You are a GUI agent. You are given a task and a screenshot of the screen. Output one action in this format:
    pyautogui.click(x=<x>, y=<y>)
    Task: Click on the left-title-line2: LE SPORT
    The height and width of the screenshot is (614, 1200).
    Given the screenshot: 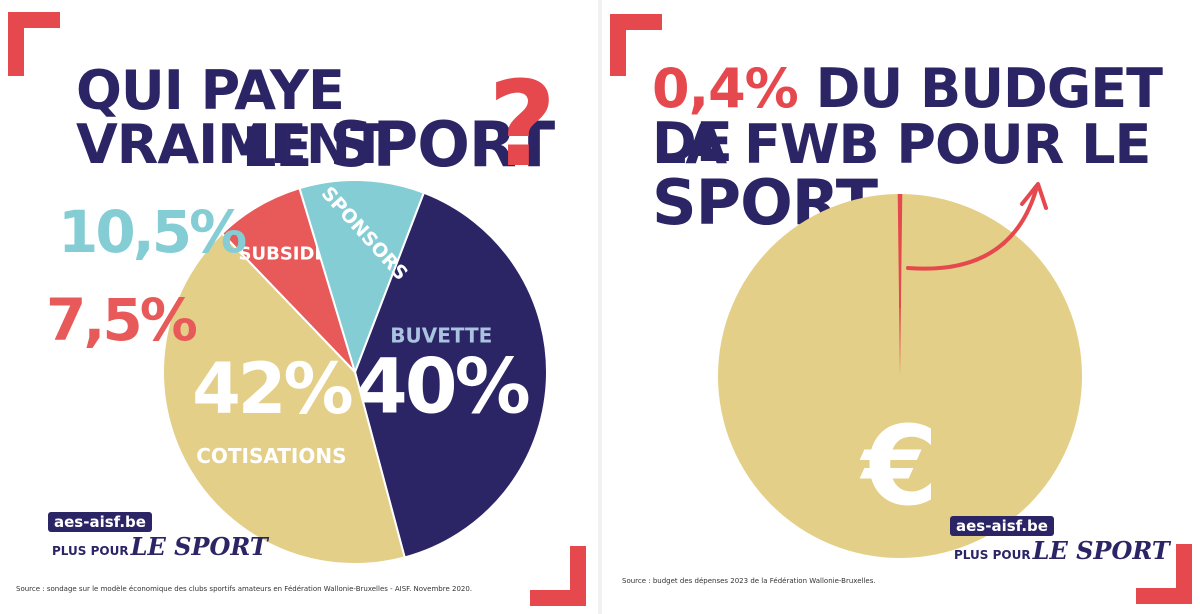 What is the action you would take?
    pyautogui.click(x=398, y=146)
    